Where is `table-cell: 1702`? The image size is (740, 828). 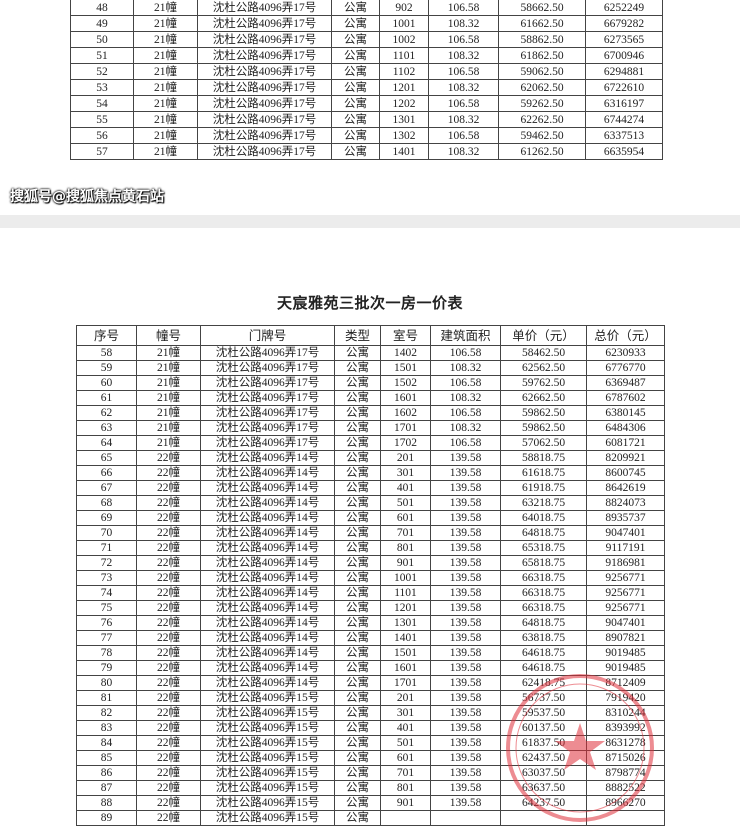
table-cell: 1702 is located at coordinates (405, 443).